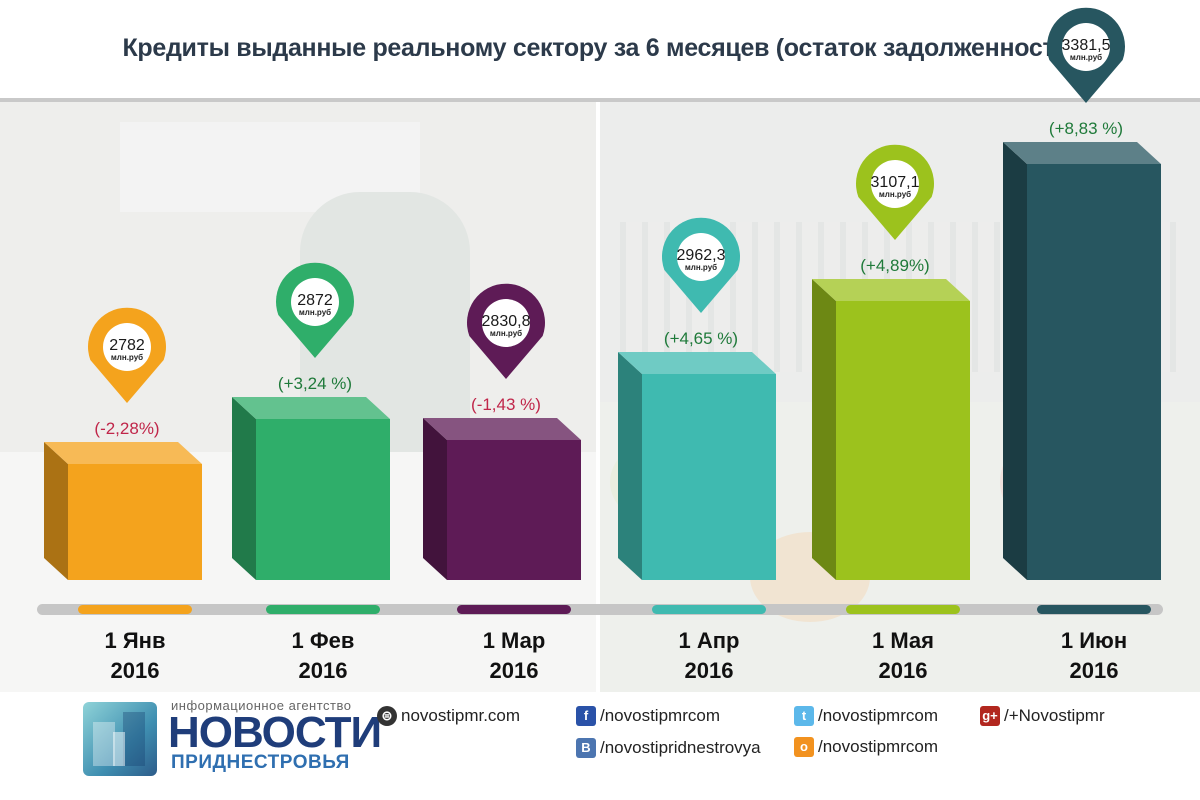 The height and width of the screenshot is (800, 1200). I want to click on odnoklassniki-link: о /novostipmrcom, so click(866, 747).